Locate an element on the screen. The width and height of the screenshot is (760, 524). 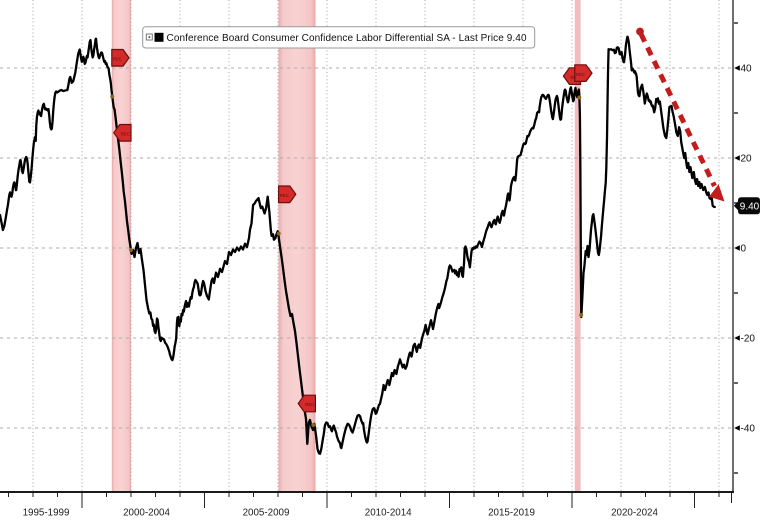
svg-text: -20 is located at coordinates (748, 339).